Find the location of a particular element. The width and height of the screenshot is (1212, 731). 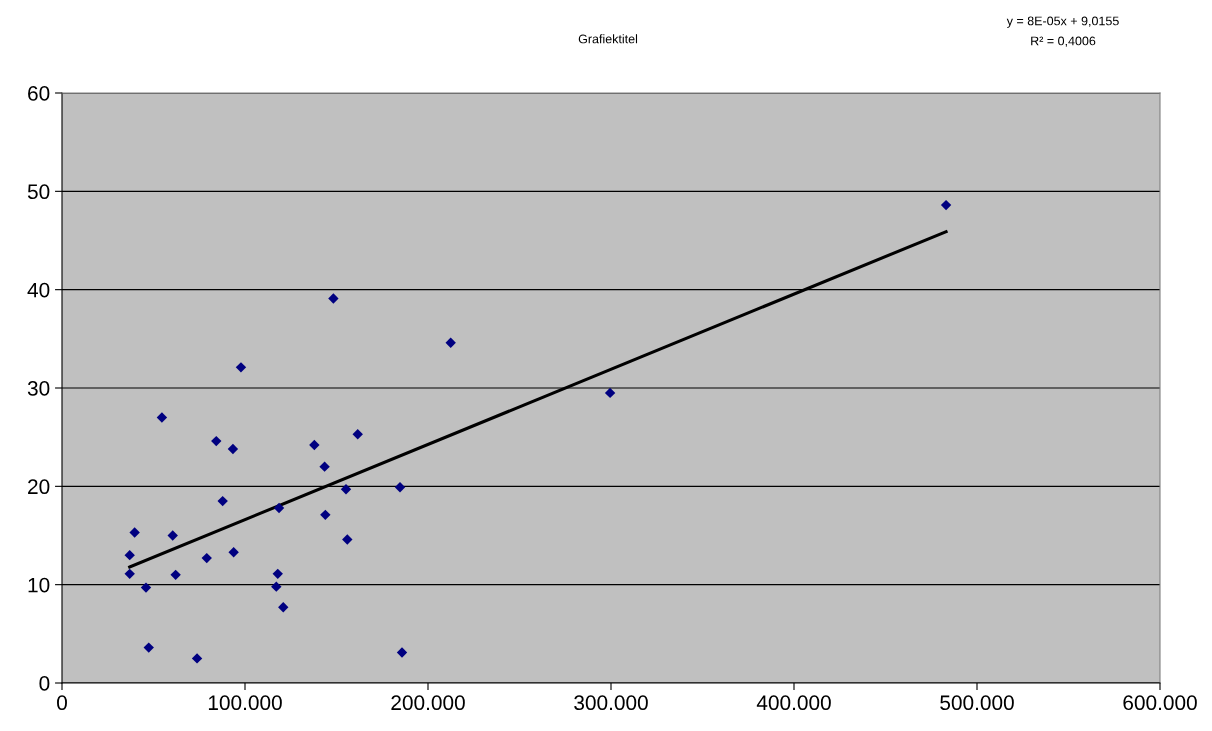

chart-title: Grafiektitel is located at coordinates (608, 39).